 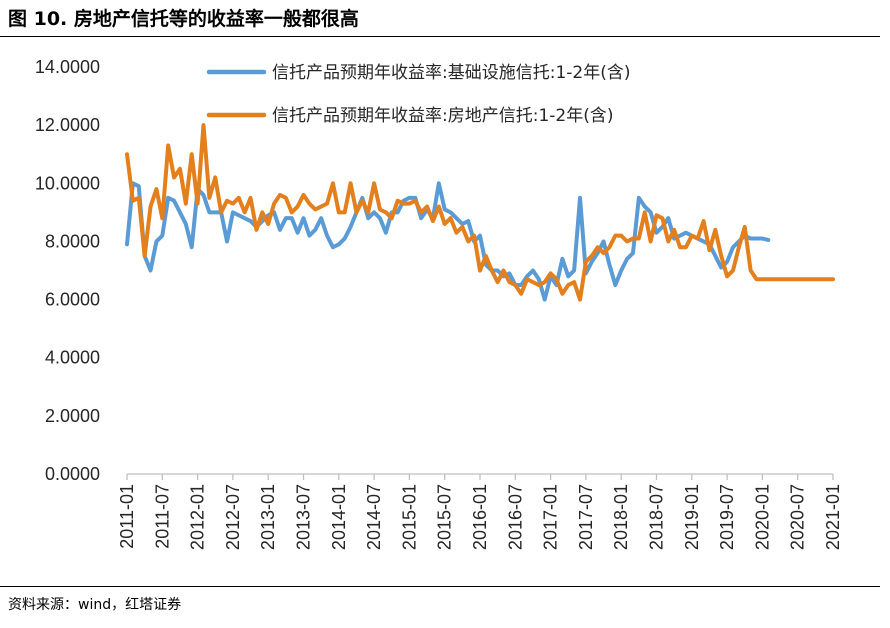 What do you see at coordinates (440, 586) in the screenshot?
I see `bottom-divider` at bounding box center [440, 586].